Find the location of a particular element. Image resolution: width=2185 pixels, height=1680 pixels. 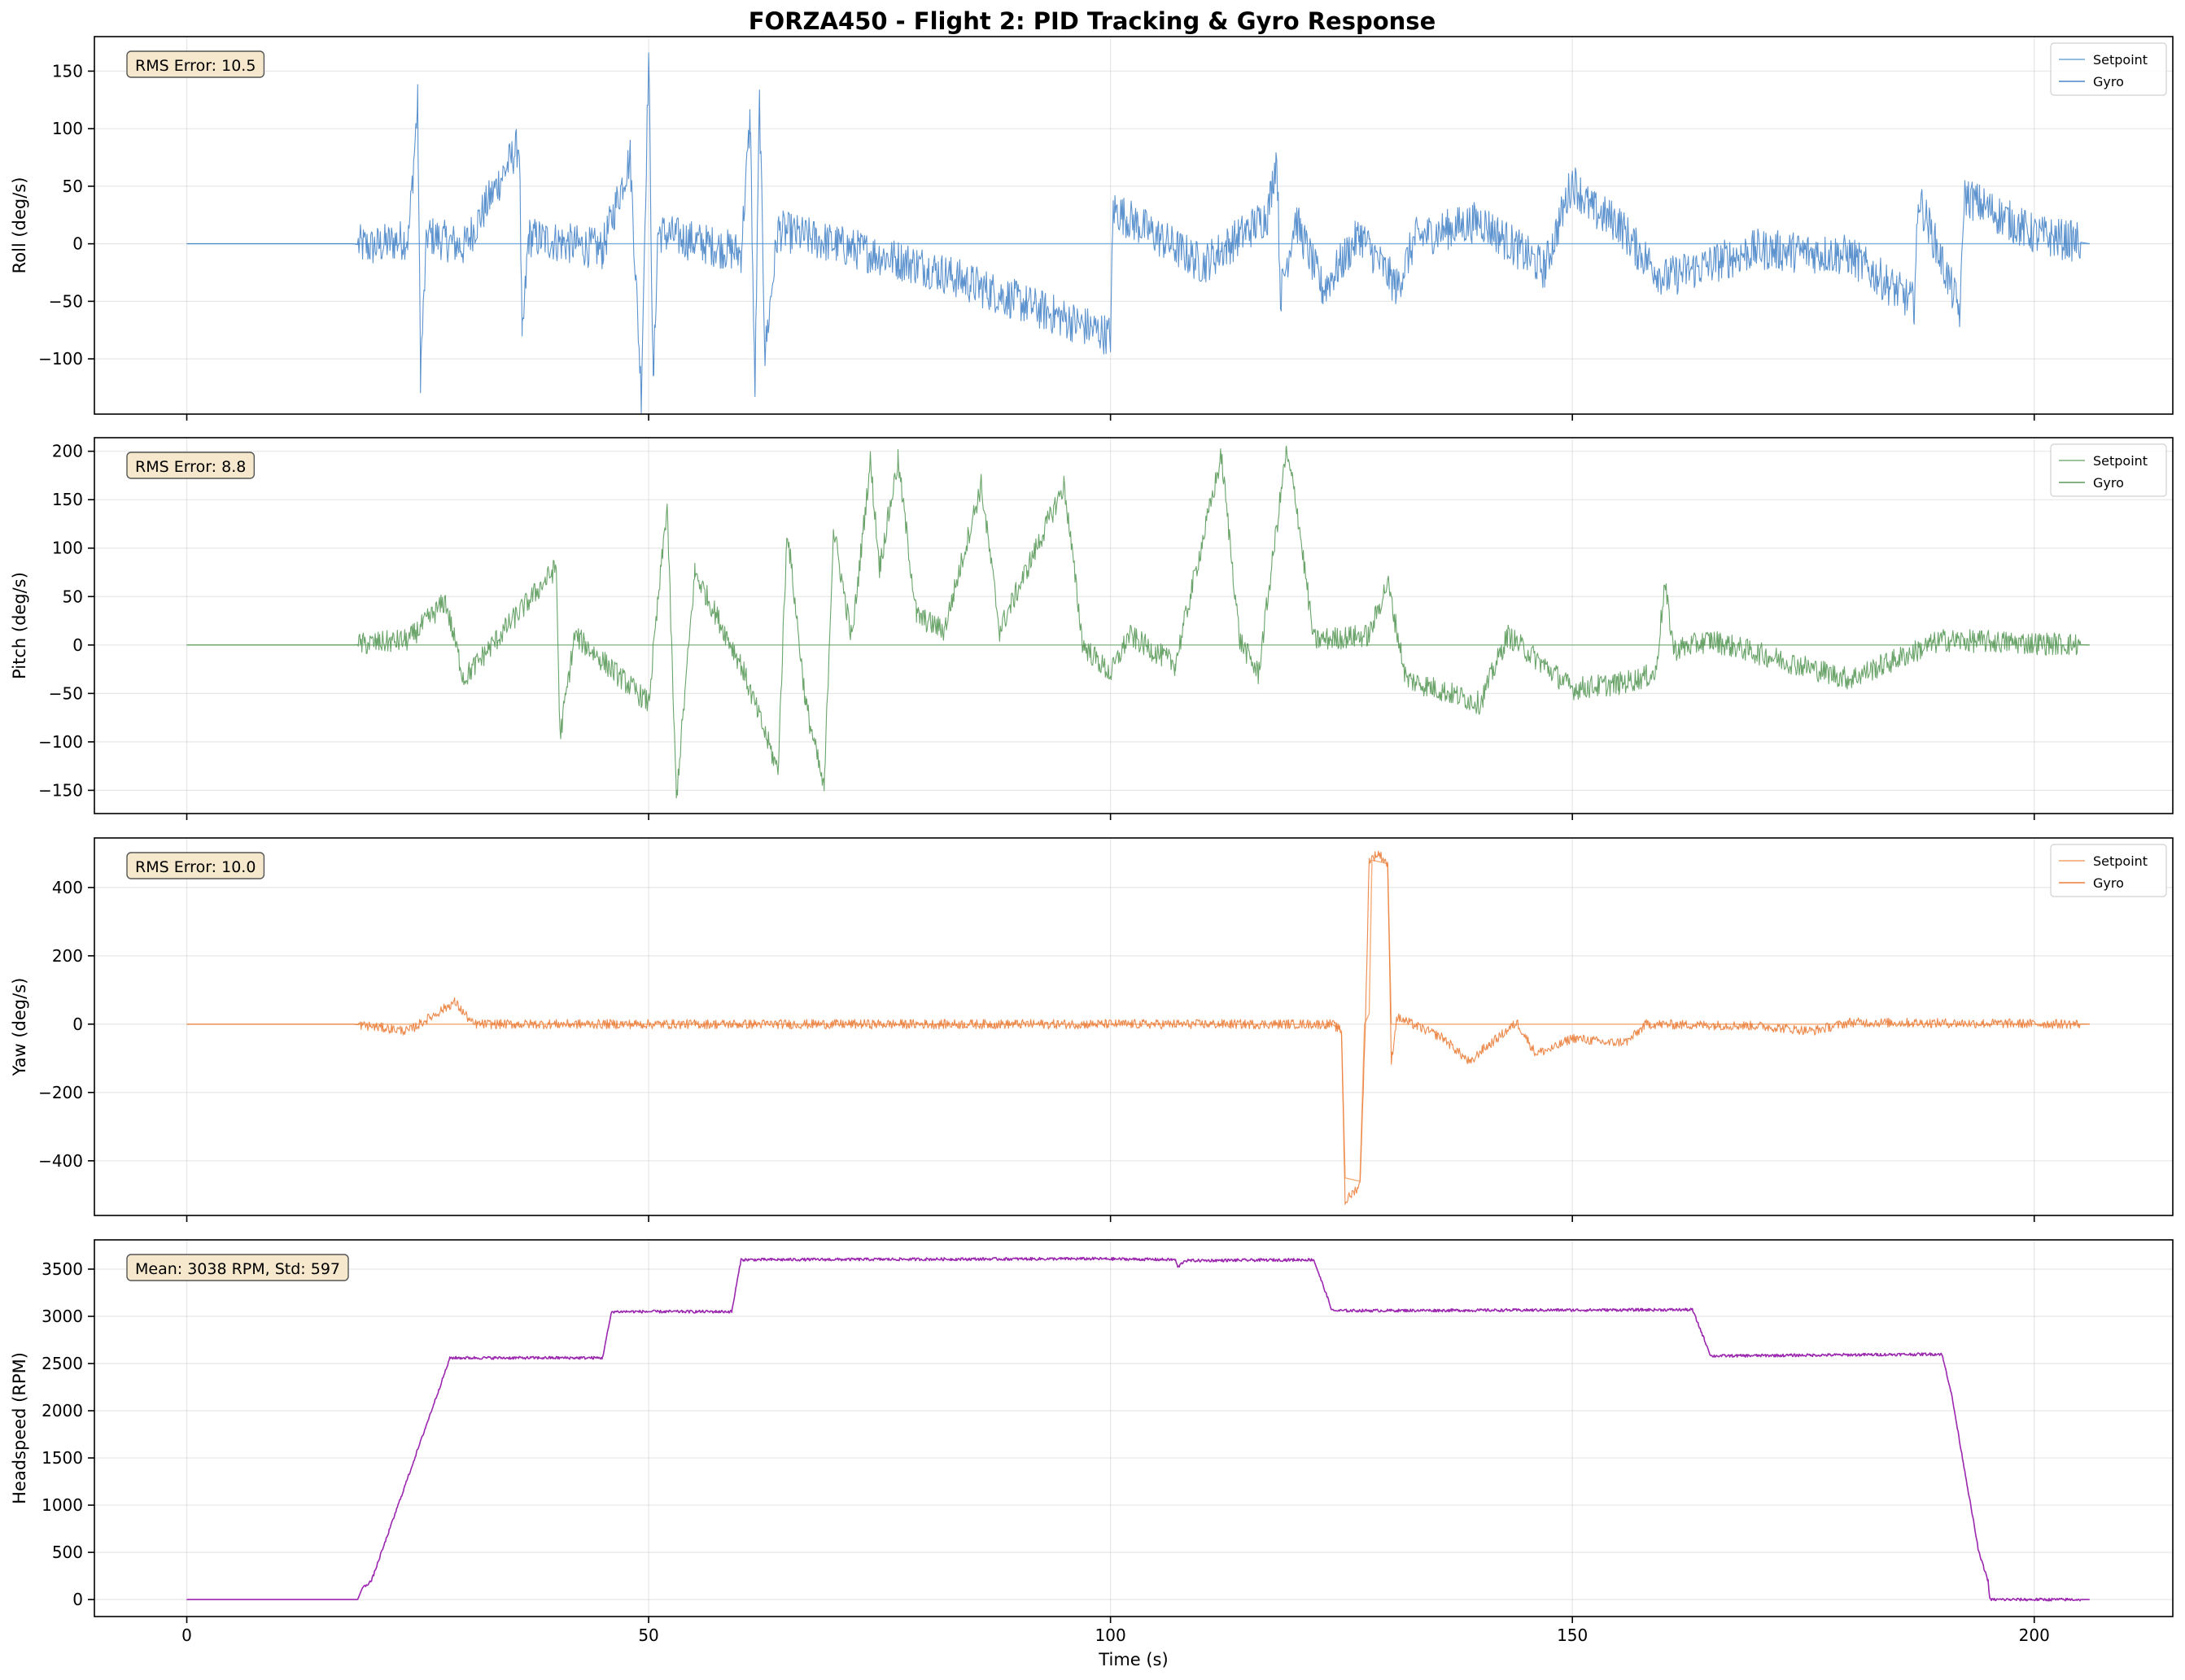

yaw-annotation-text: RMS Error: 10.0 is located at coordinates (195, 867).